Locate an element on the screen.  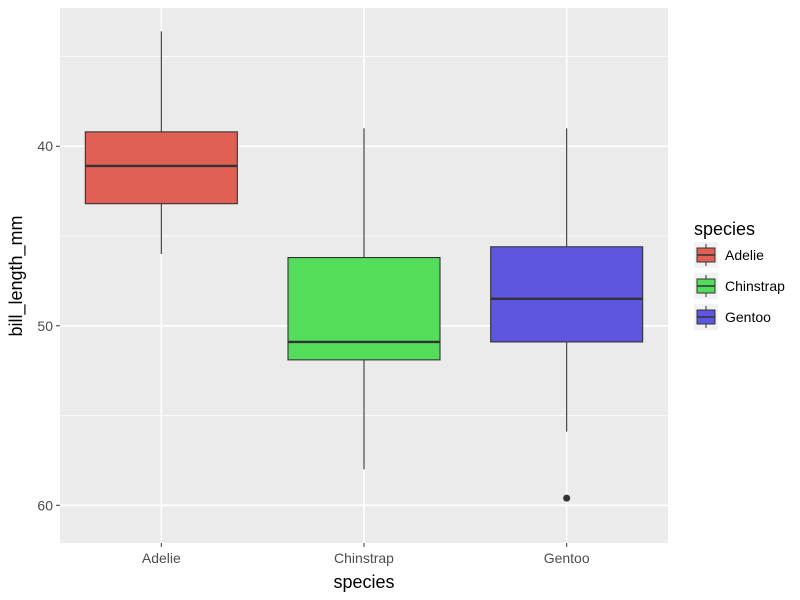
y-axis-ticks: 40 50 60 is located at coordinates (48, 325).